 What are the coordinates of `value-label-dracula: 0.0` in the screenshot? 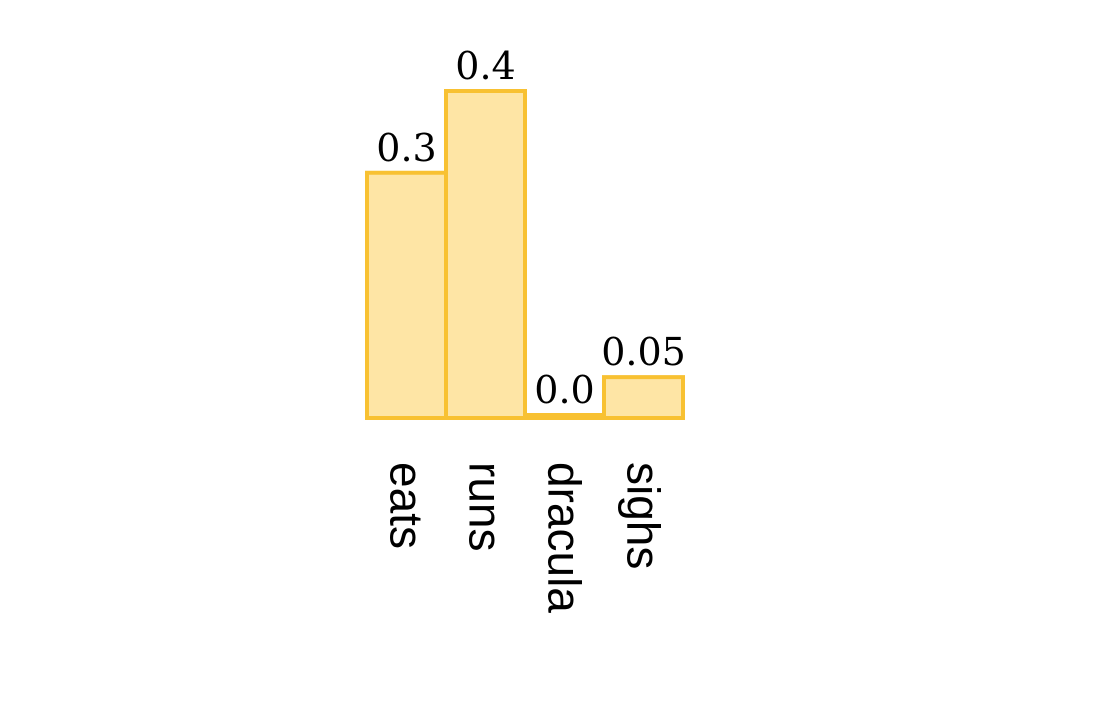 It's located at (564, 390).